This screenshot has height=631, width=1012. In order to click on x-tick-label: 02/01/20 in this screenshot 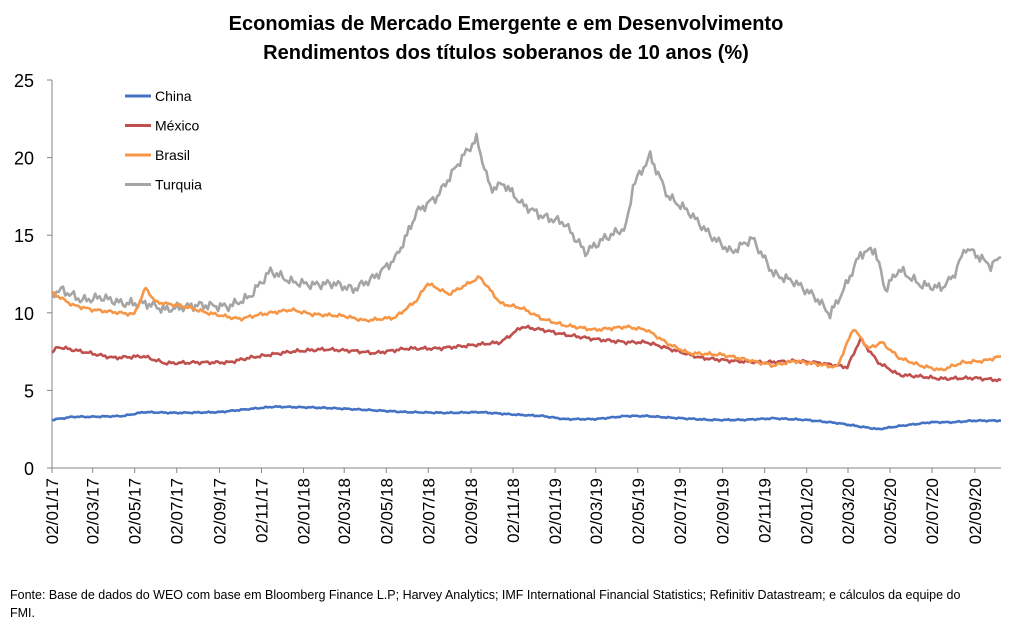, I will do `click(807, 511)`.